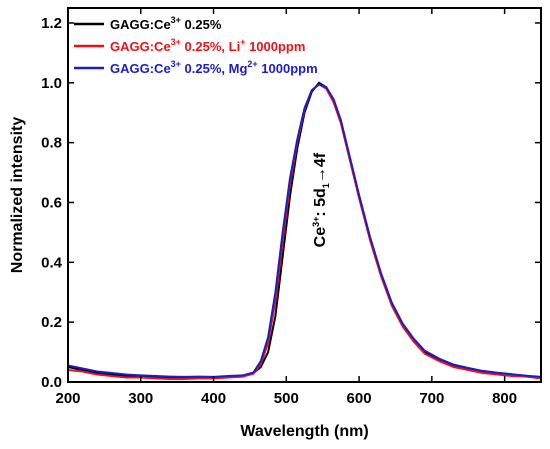 The height and width of the screenshot is (449, 550). I want to click on y-axis-title: Normalized intensity, so click(17, 195).